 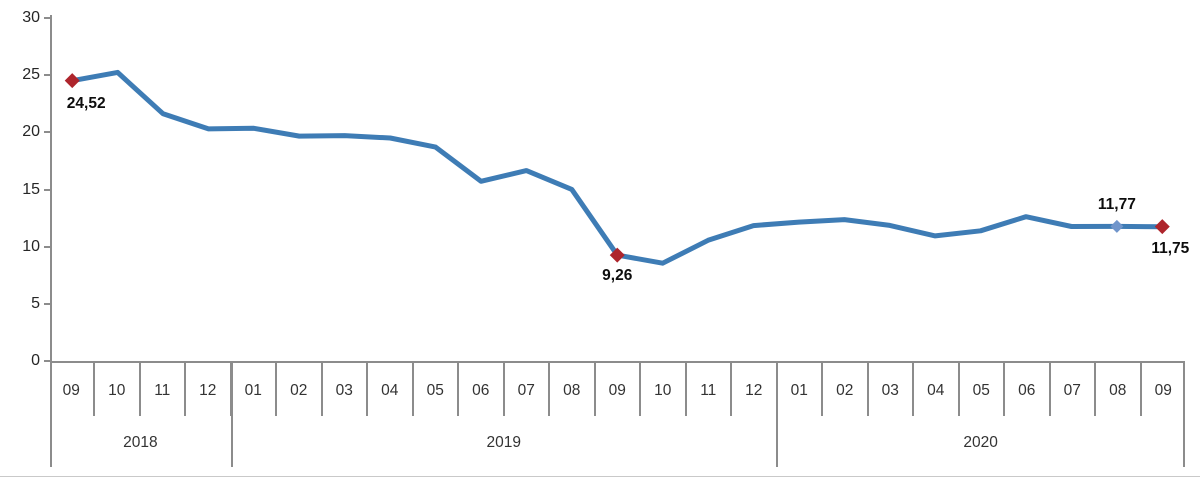 I want to click on year-cell-2018: 2018, so click(x=141, y=441).